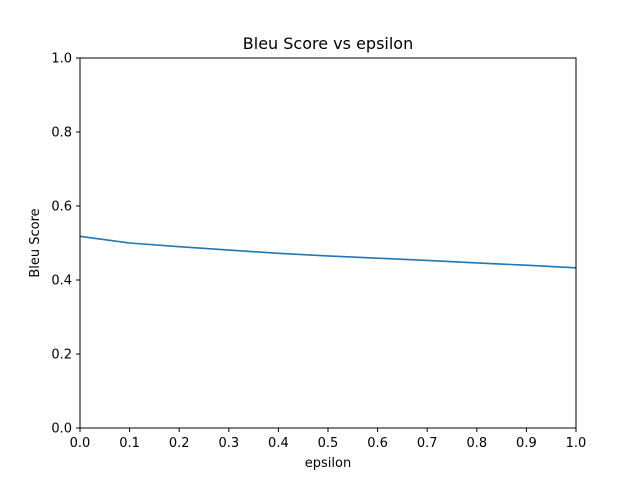  What do you see at coordinates (61, 429) in the screenshot?
I see `y-tick-label: 0.0` at bounding box center [61, 429].